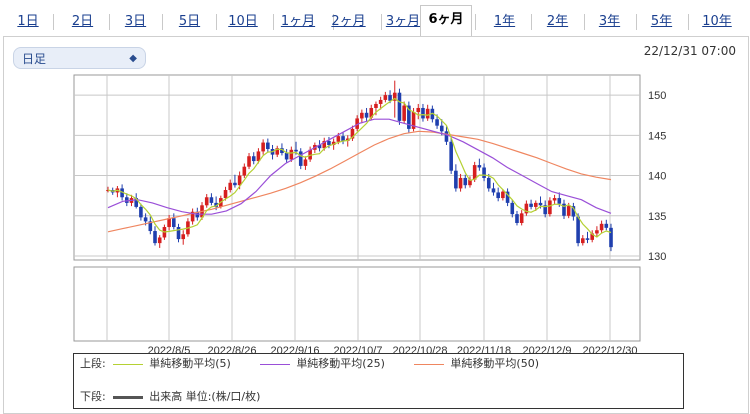  I want to click on tab-7: 2ヶ月, so click(348, 21).